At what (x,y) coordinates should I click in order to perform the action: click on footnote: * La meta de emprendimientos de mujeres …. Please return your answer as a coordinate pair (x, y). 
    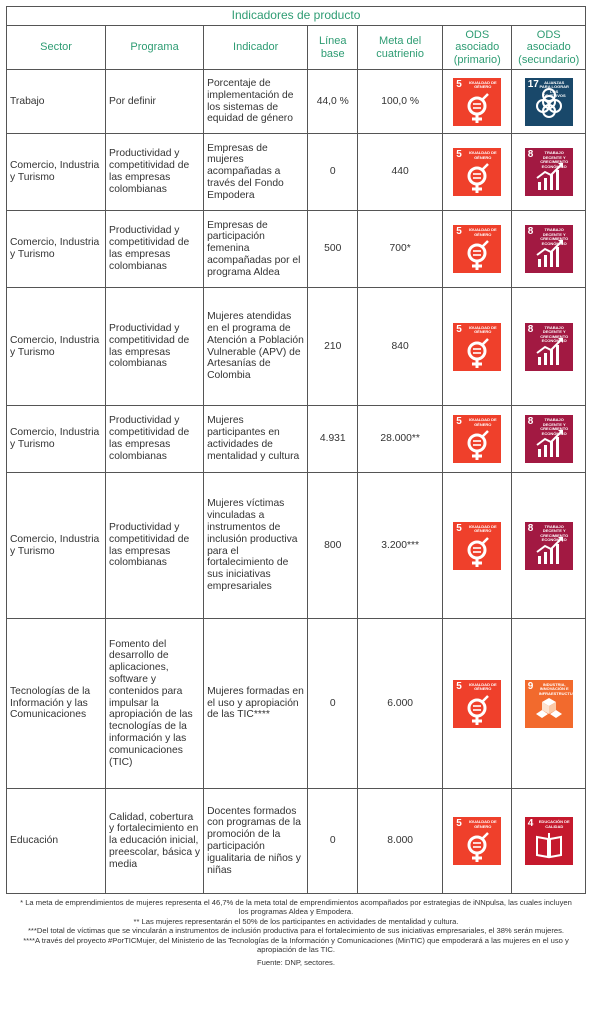
    Looking at the image, I should click on (296, 907).